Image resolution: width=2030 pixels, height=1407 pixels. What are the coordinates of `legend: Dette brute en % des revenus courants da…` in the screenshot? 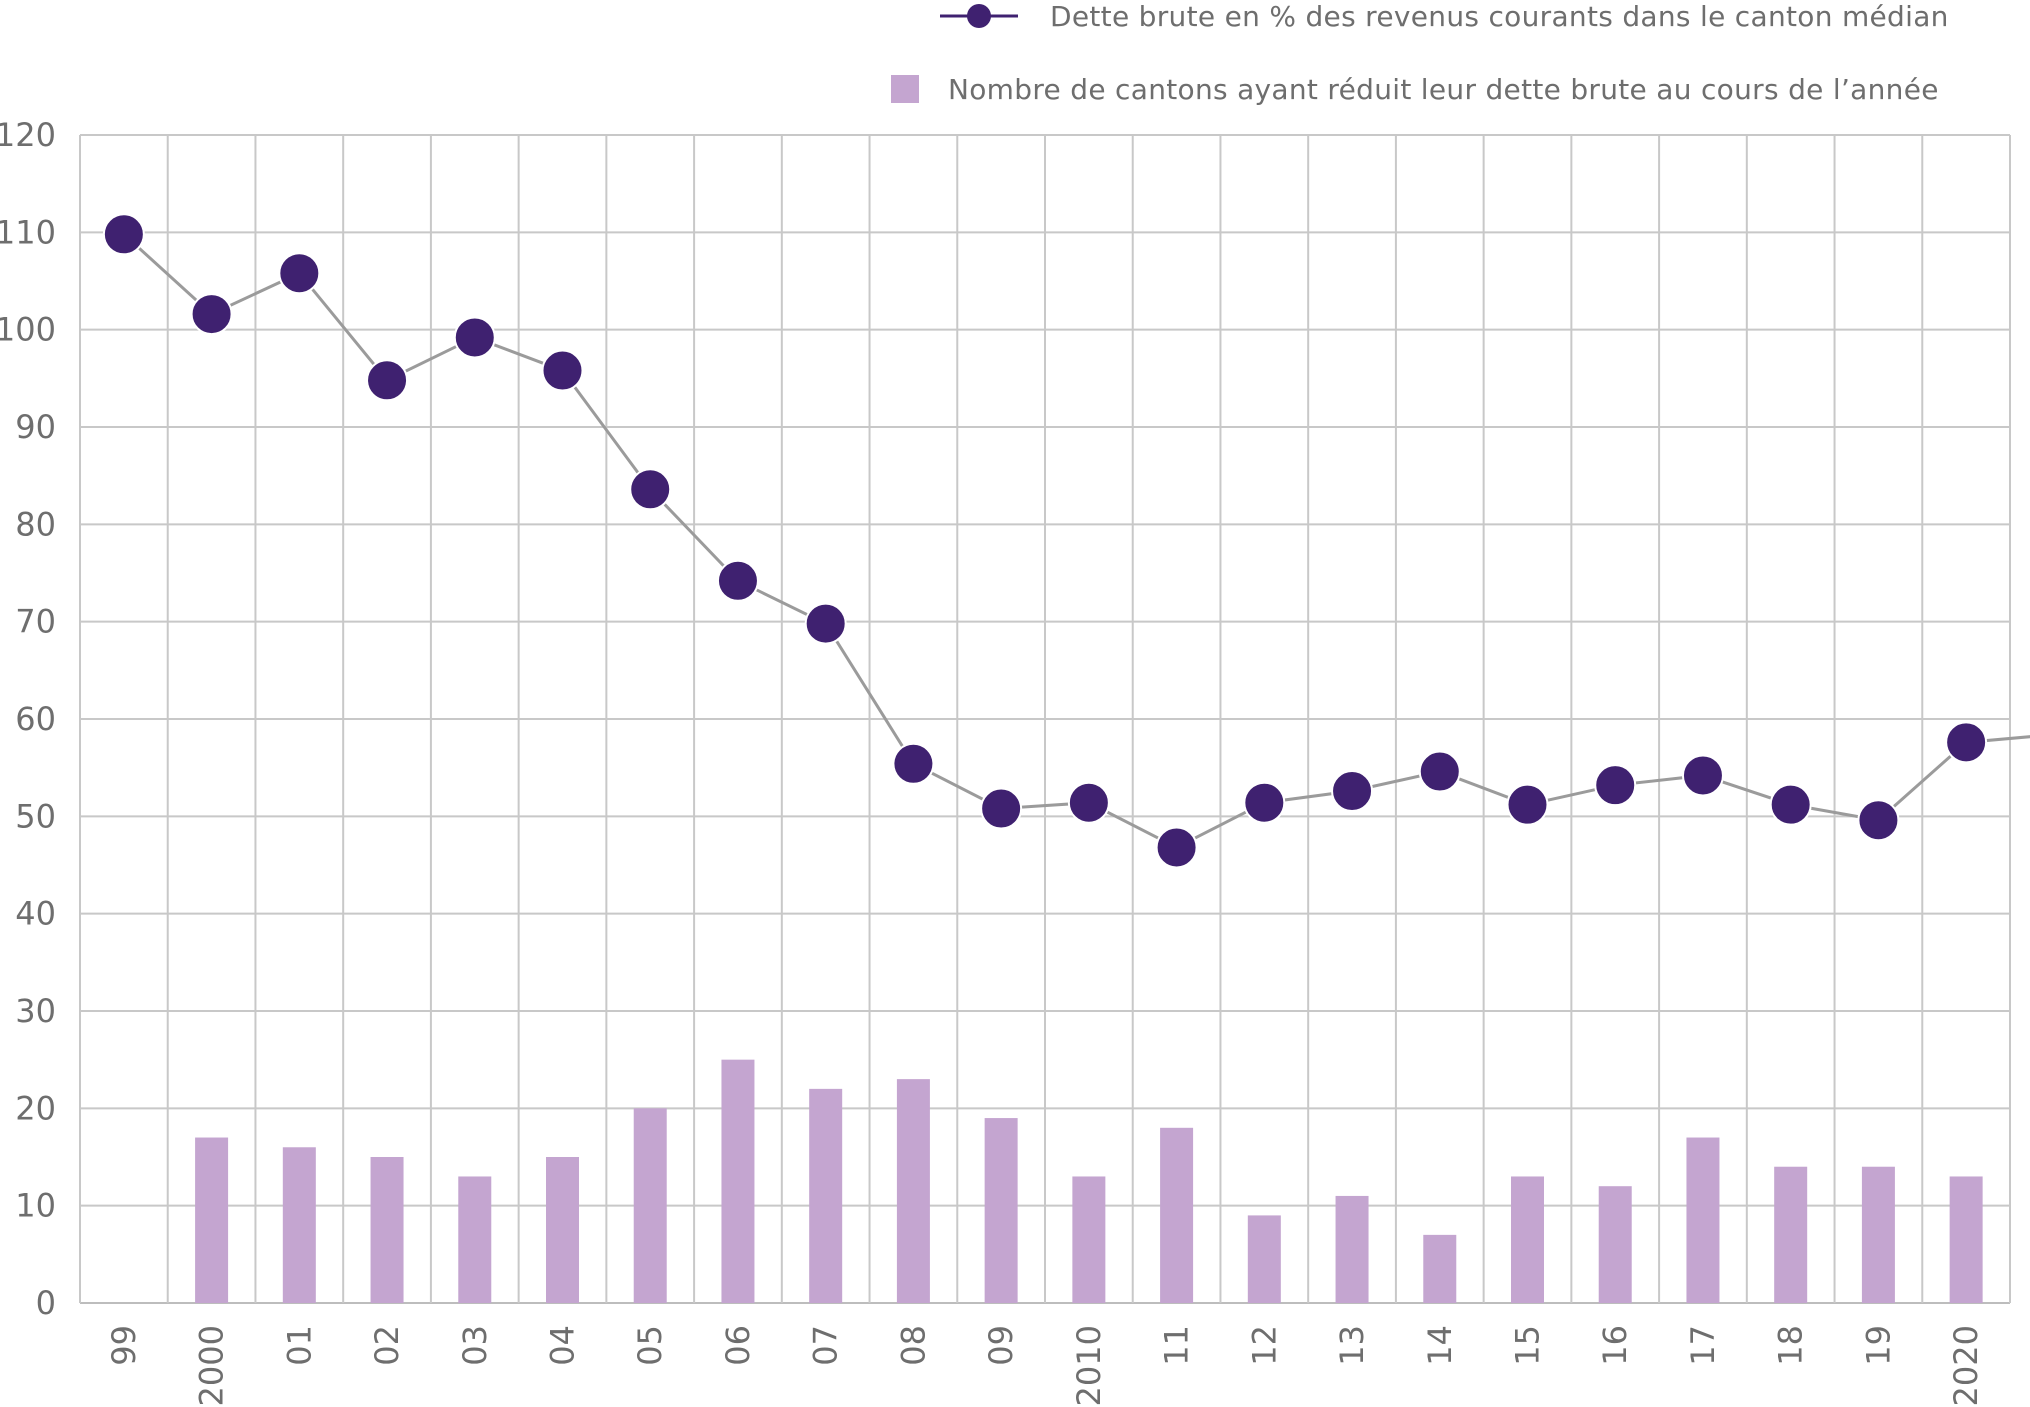 It's located at (1420, 53).